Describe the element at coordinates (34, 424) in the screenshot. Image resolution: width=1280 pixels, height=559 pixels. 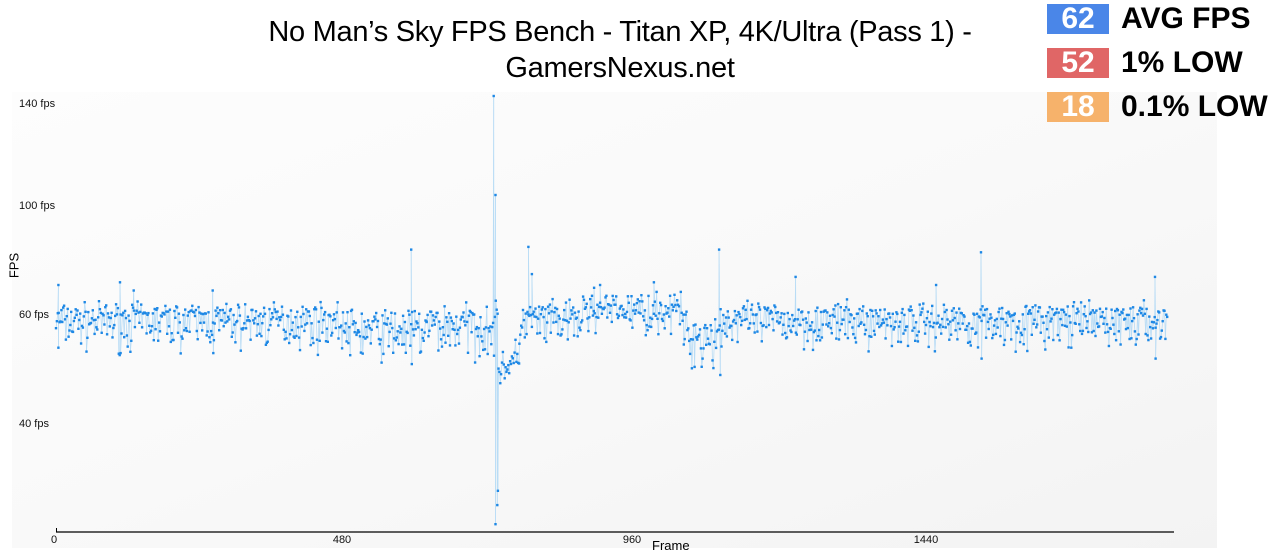
I see `y-tick-40: 40 fps` at that location.